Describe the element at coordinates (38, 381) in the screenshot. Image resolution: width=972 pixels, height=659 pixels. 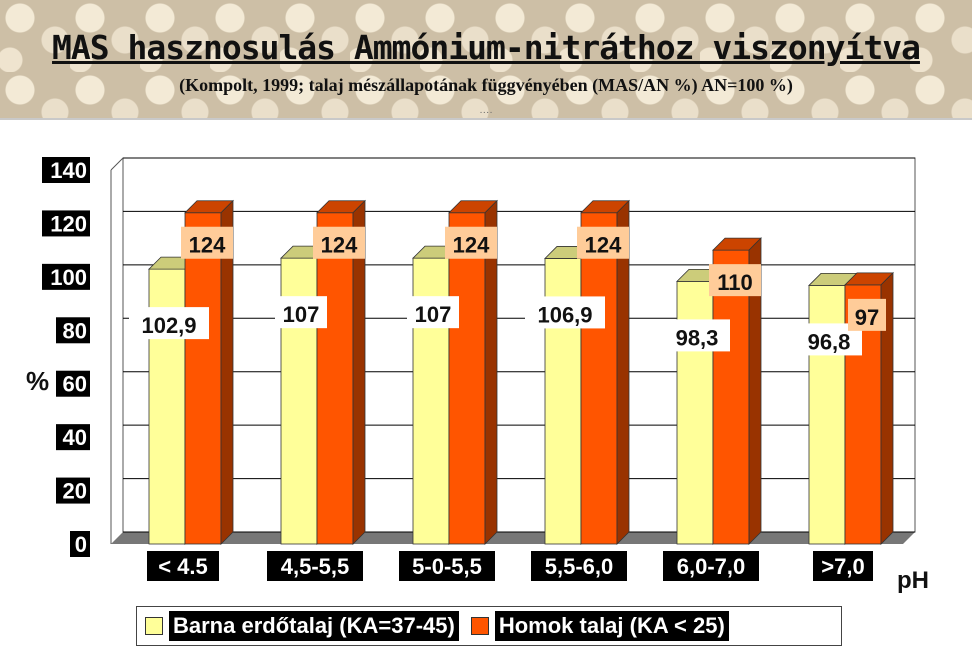
I see `y-axis-label: %` at that location.